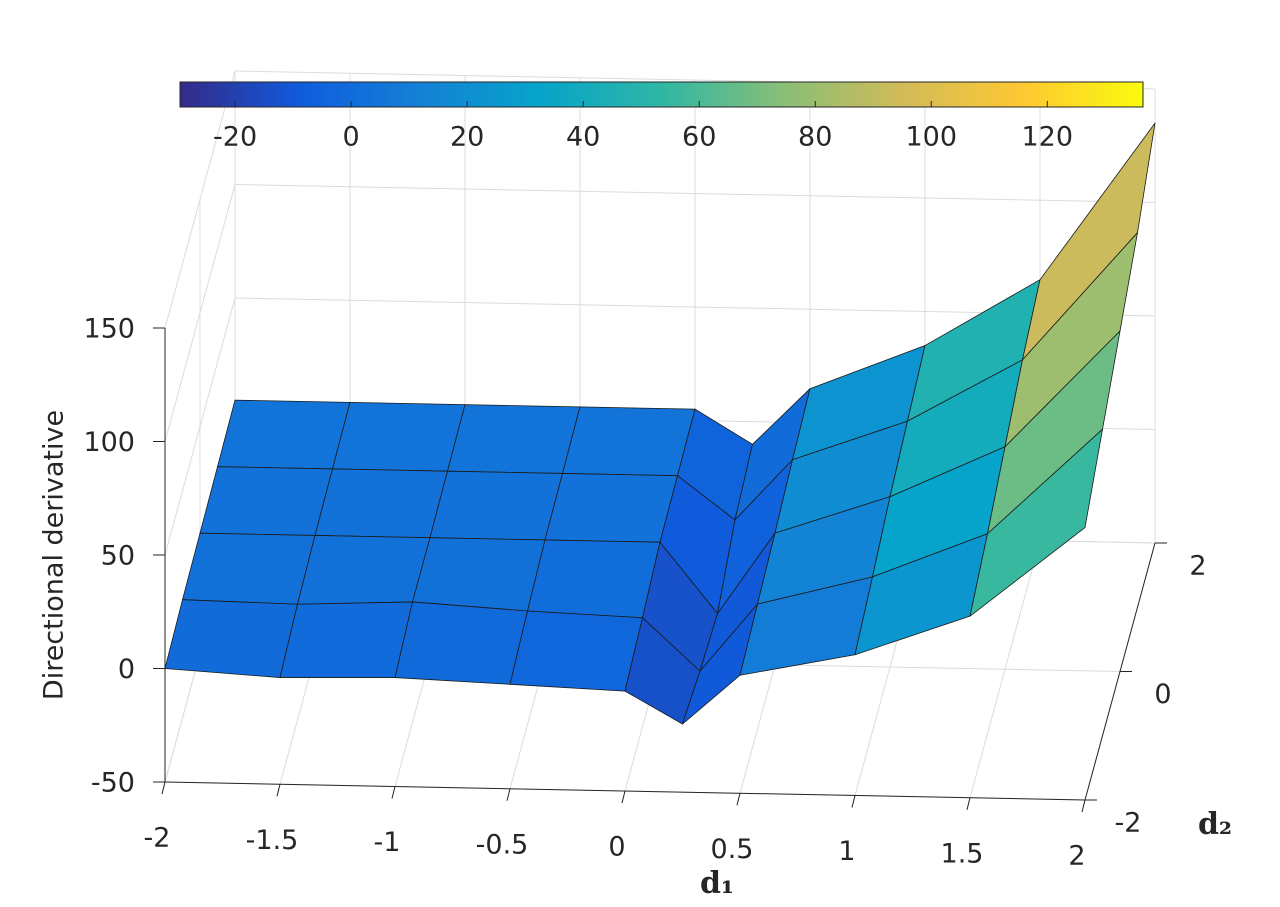 The width and height of the screenshot is (1280, 907). Describe the element at coordinates (235, 137) in the screenshot. I see `colorbar-tick-label: -20` at that location.